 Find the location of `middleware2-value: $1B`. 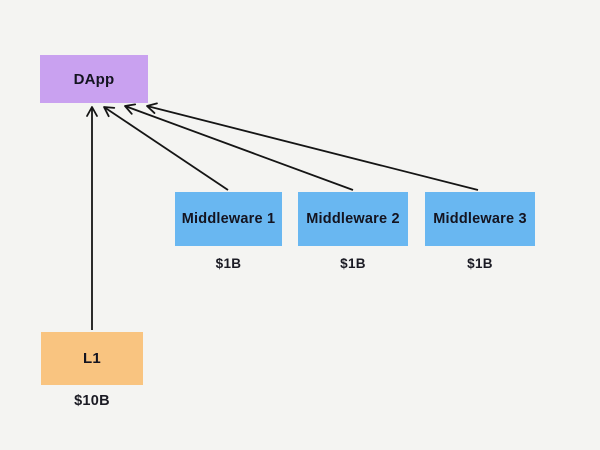

middleware2-value: $1B is located at coordinates (353, 263).